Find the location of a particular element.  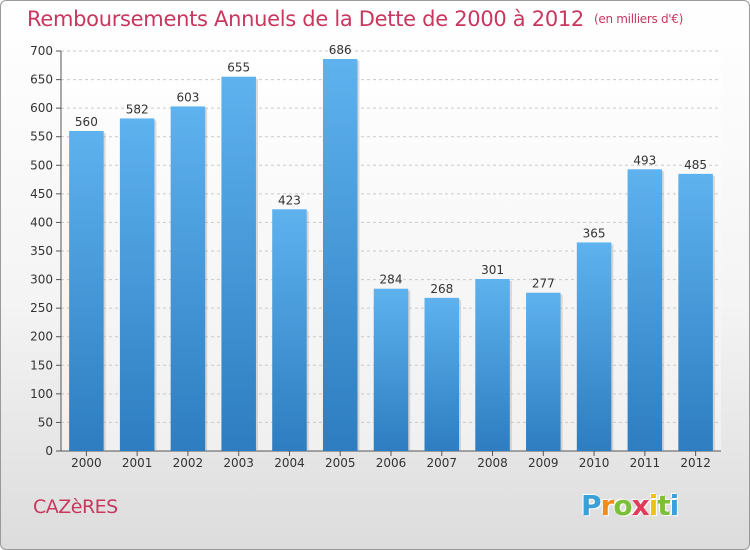

x-tick-label: 2011 is located at coordinates (645, 463).